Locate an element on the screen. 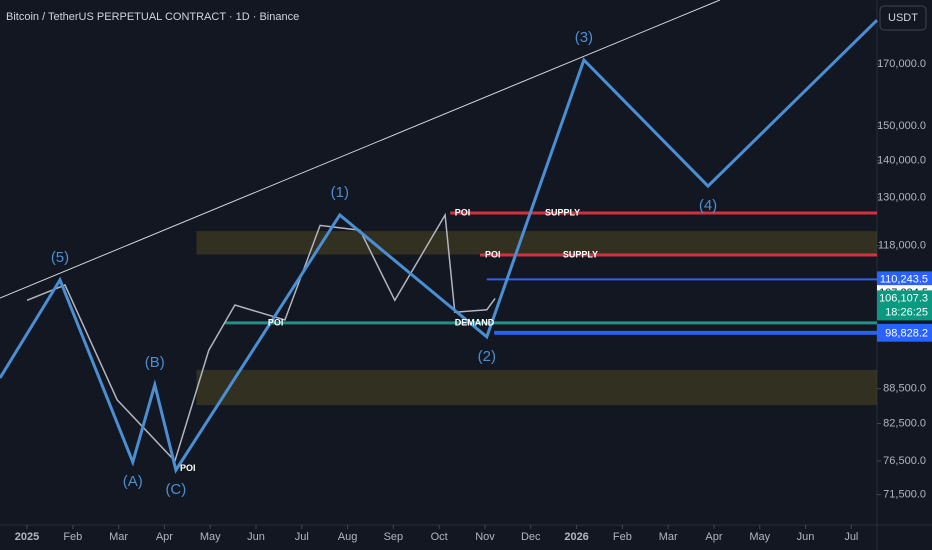 The height and width of the screenshot is (550, 932). wave-label: (2) is located at coordinates (487, 356).